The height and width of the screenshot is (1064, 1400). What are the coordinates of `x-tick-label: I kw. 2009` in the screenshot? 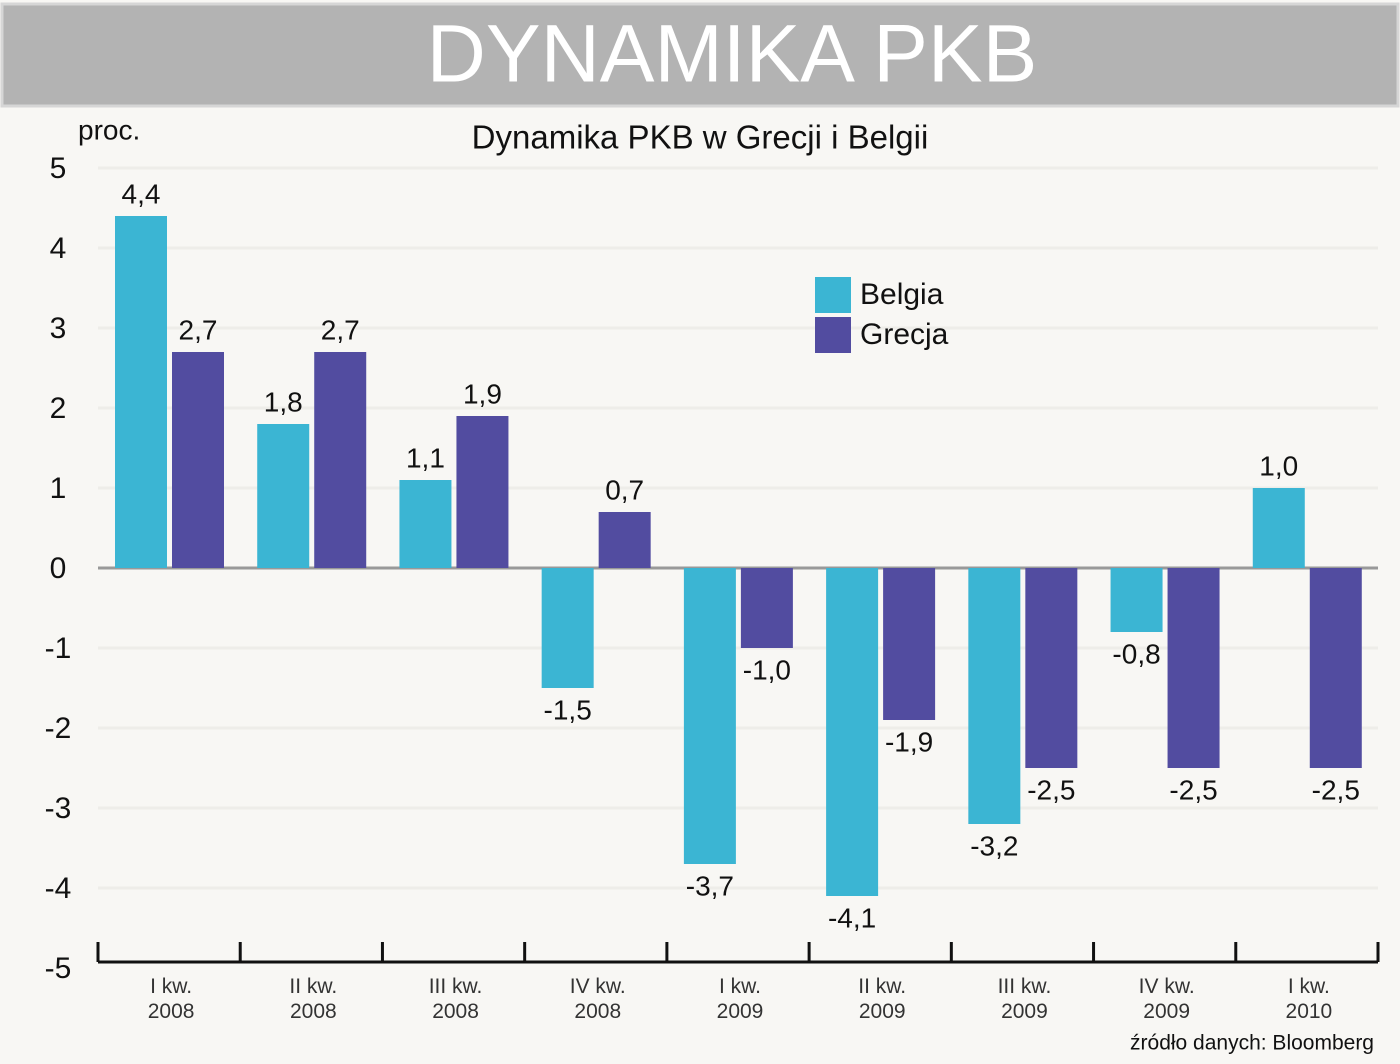 It's located at (740, 999).